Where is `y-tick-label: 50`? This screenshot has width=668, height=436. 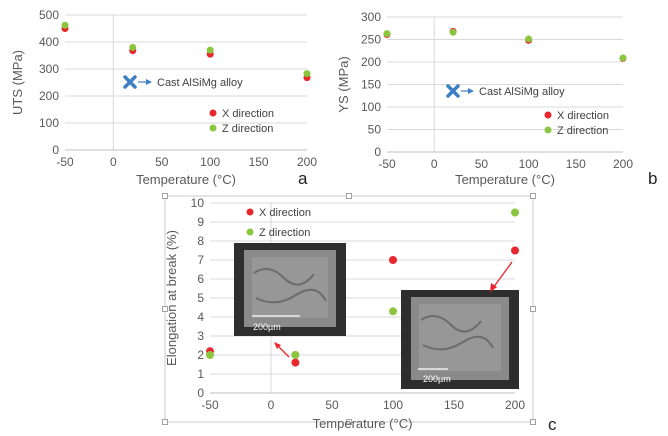 y-tick-label: 50 is located at coordinates (375, 130).